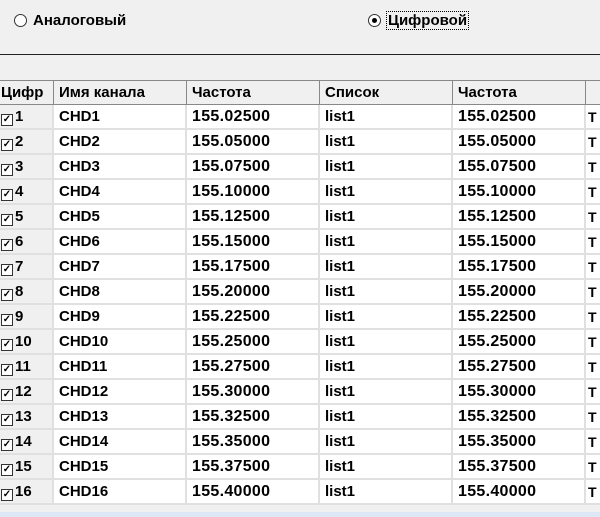  I want to click on cell-digital: ✓ 8, so click(27, 292).